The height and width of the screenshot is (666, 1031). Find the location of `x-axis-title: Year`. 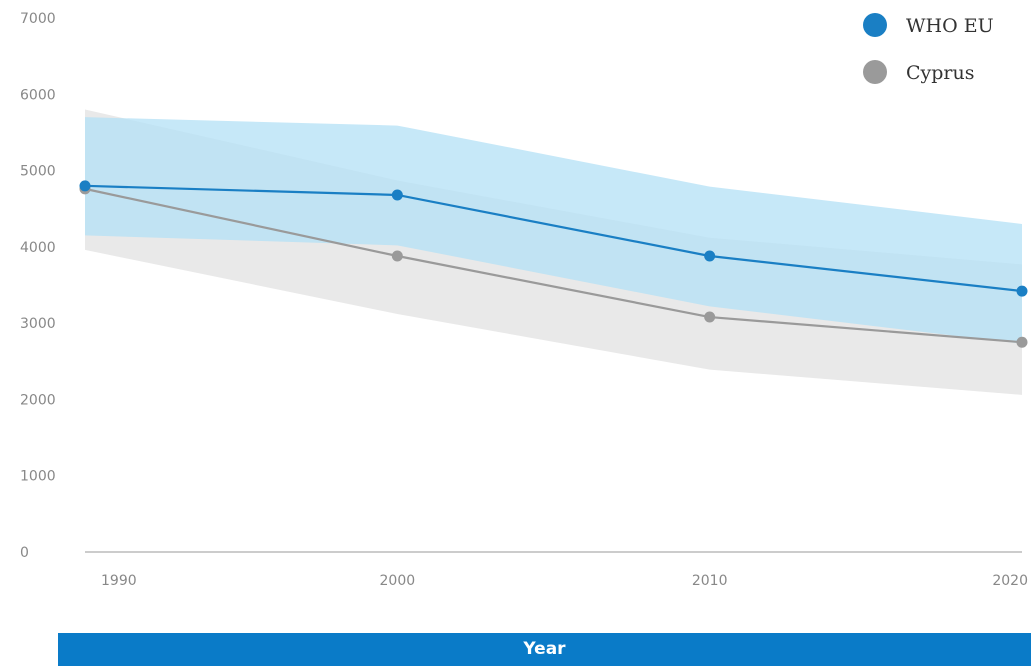

x-axis-title: Year is located at coordinates (544, 649).